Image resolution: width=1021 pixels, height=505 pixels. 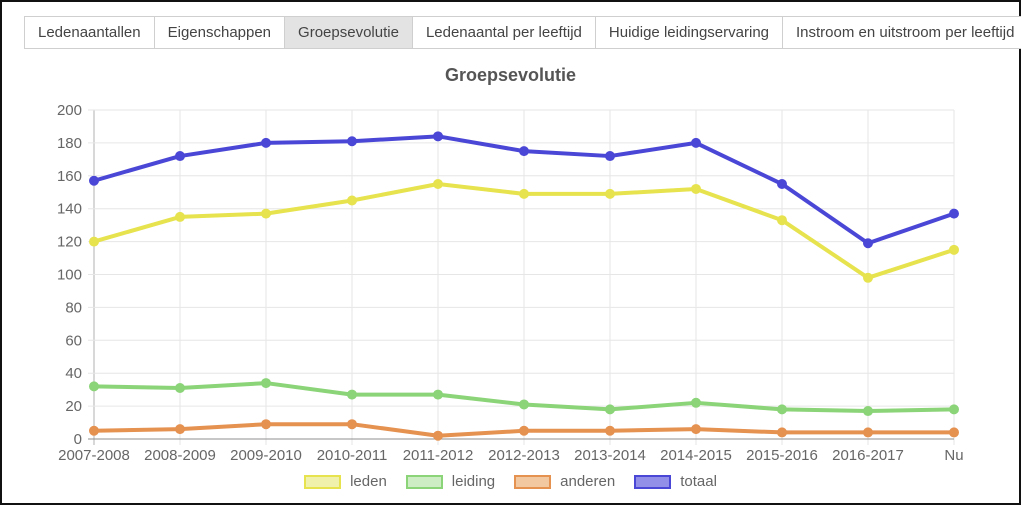 What do you see at coordinates (73, 373) in the screenshot?
I see `y-tick-label: 40` at bounding box center [73, 373].